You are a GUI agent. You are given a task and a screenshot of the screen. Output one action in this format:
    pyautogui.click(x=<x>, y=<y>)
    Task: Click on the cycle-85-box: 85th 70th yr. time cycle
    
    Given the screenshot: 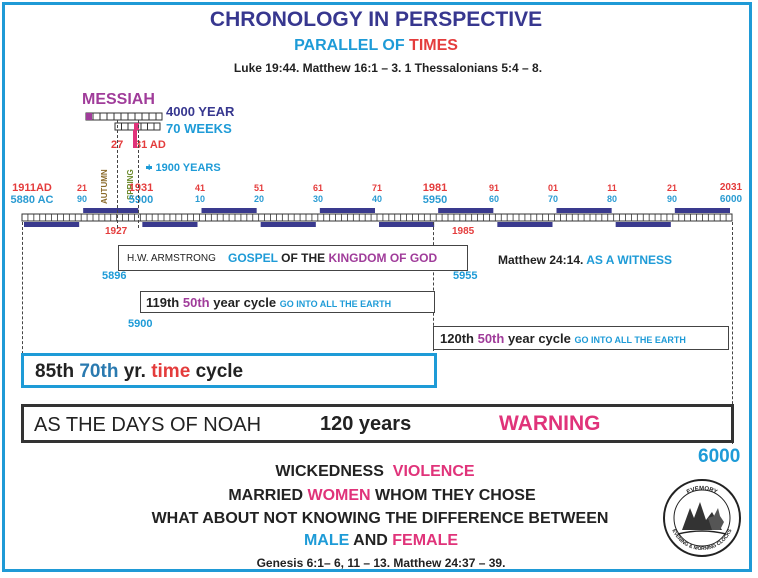 What is the action you would take?
    pyautogui.click(x=229, y=370)
    